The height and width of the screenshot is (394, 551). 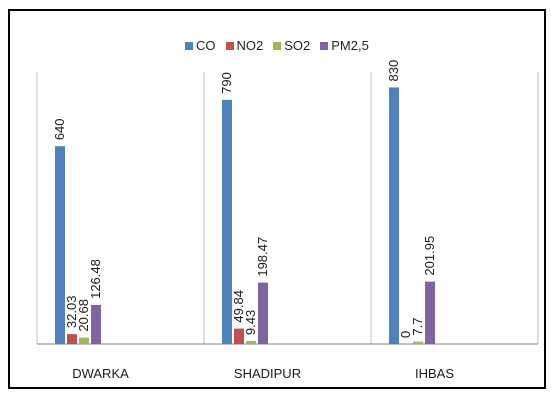 What do you see at coordinates (96, 324) in the screenshot?
I see `bar-pm25-dwarka` at bounding box center [96, 324].